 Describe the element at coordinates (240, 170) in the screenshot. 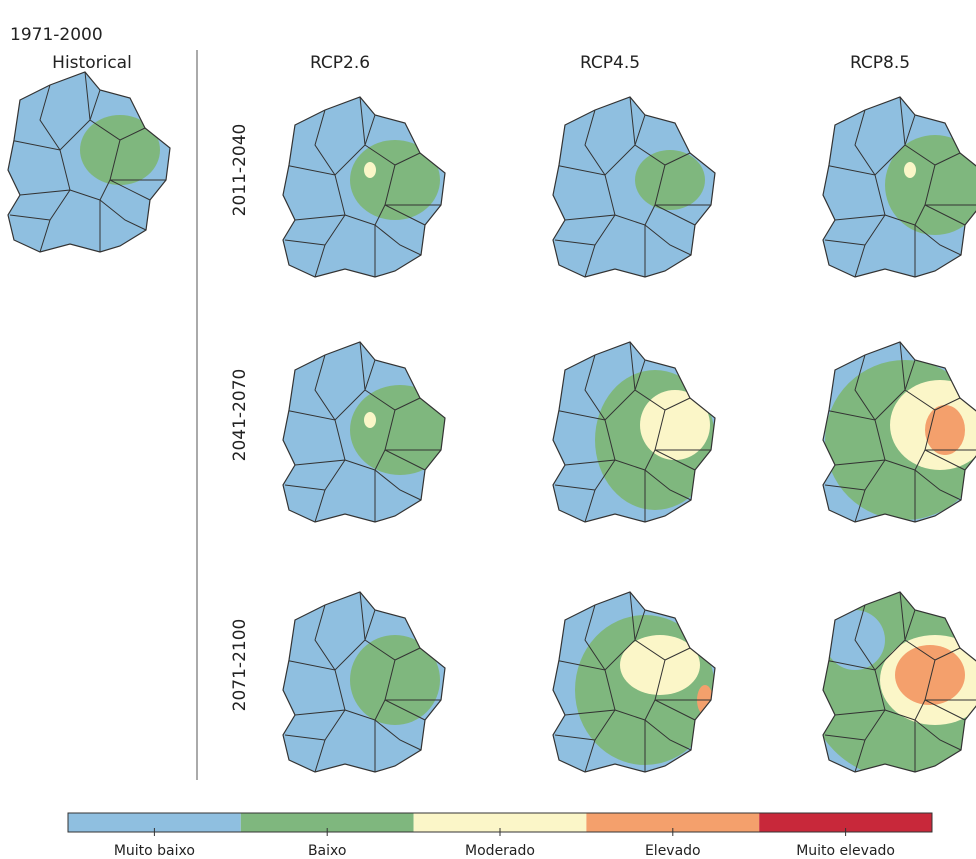

I see `row-label: 2011-2040` at that location.